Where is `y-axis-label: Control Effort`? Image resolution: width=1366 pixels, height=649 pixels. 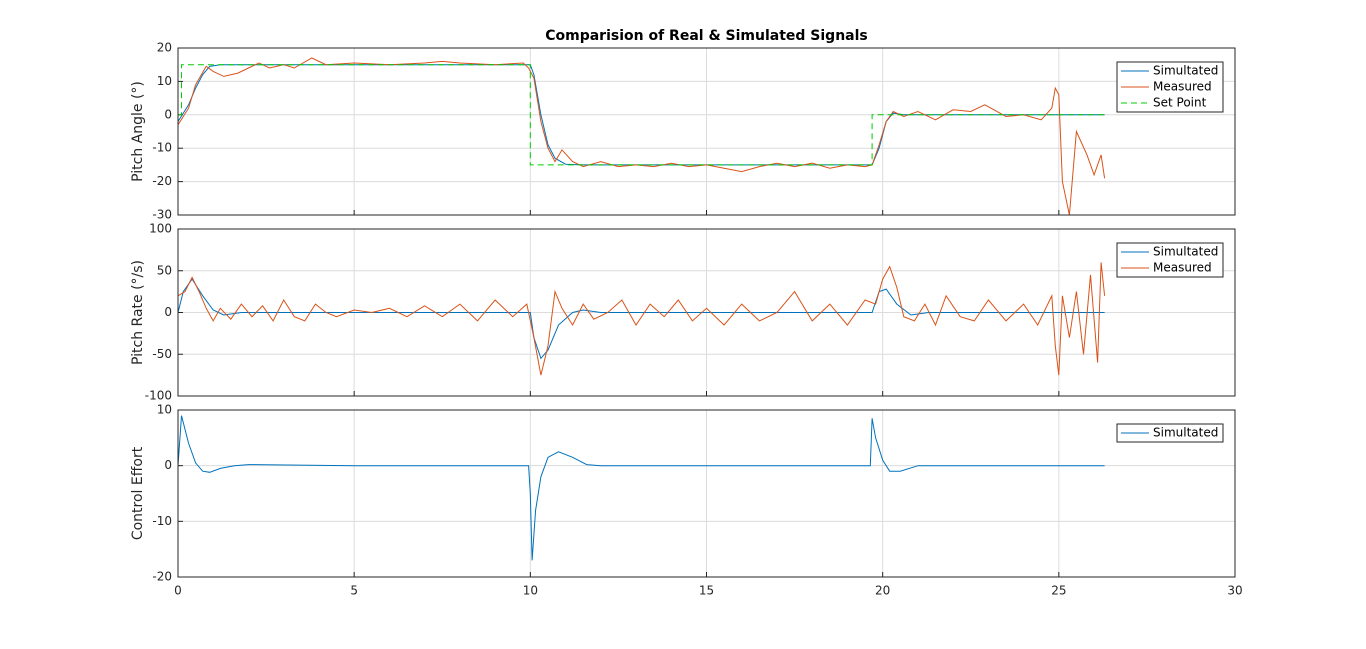 y-axis-label: Control Effort is located at coordinates (138, 493).